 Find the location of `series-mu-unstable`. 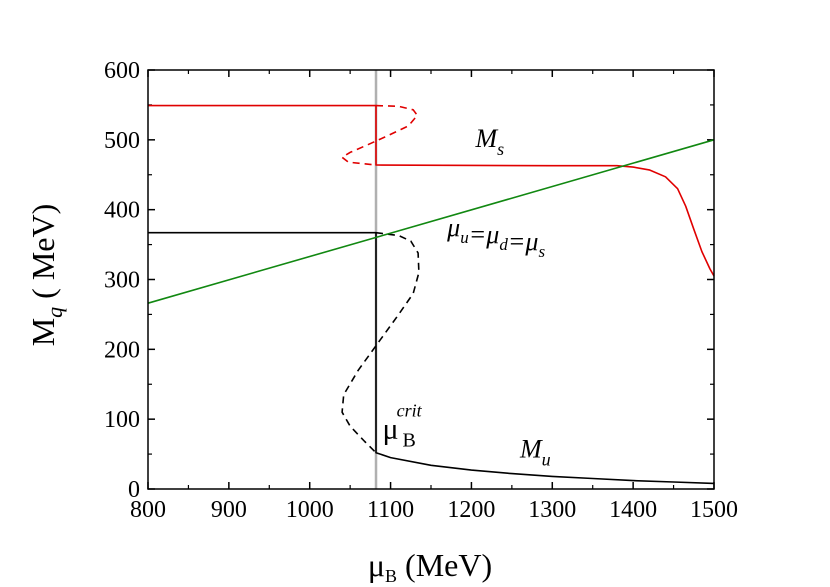

series-mu-unstable is located at coordinates (380, 342).